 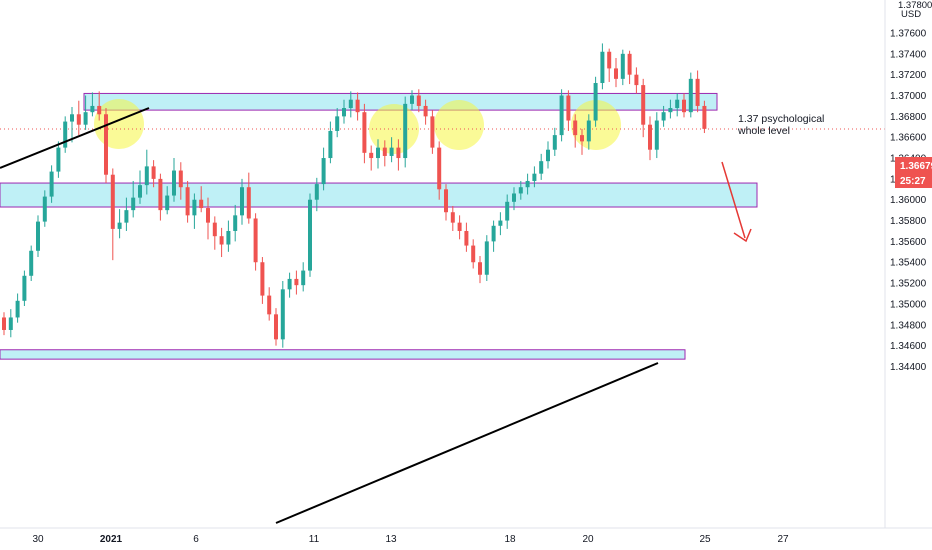 I want to click on time-axis-ticks: 30 2021 6 11 13 18 20 25 27, so click(x=410, y=539).